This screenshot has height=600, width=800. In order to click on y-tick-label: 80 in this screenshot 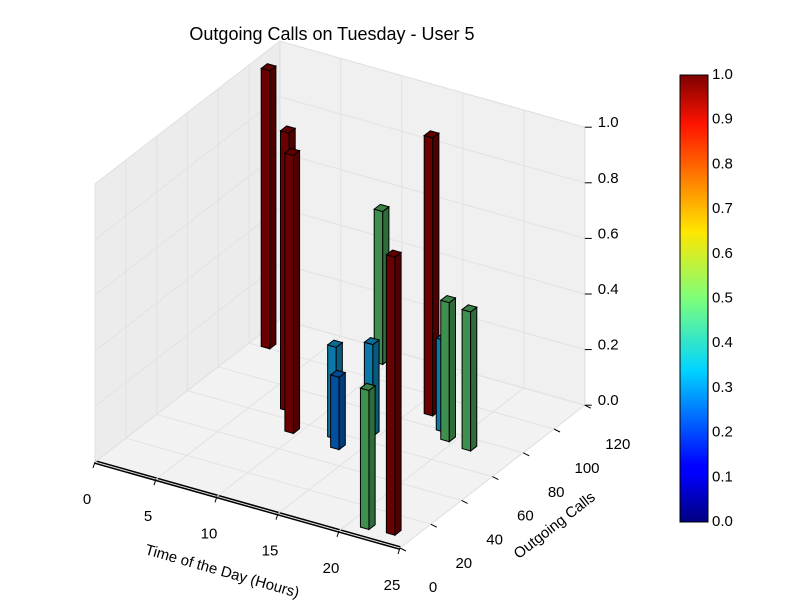, I will do `click(556, 492)`.